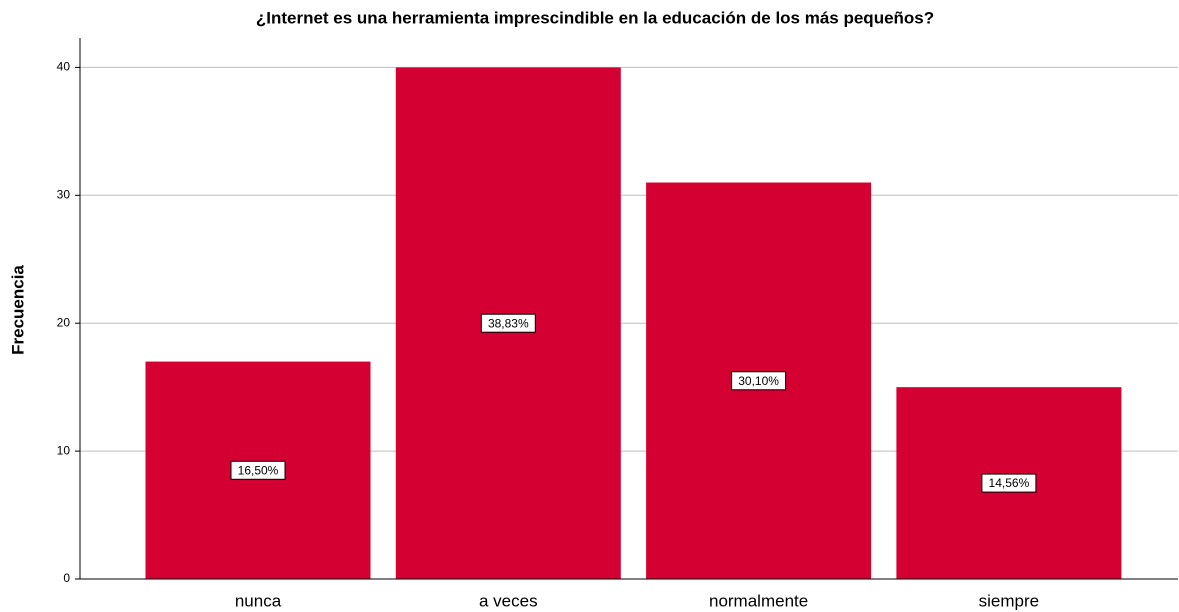 This screenshot has width=1179, height=612. I want to click on percent-label: 16,50%, so click(258, 470).